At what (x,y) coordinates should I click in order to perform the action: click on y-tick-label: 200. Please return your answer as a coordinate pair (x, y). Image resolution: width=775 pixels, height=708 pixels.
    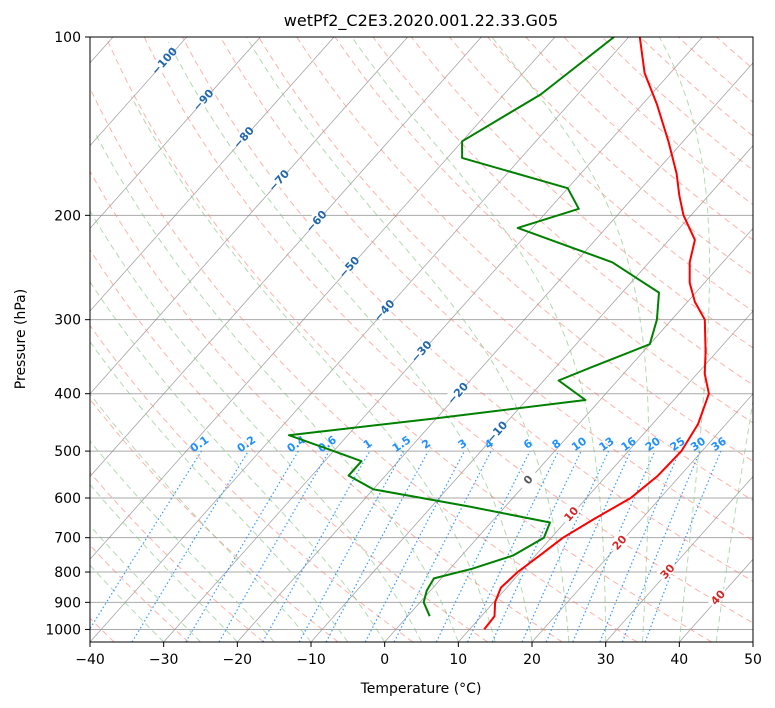
    Looking at the image, I should click on (67, 216).